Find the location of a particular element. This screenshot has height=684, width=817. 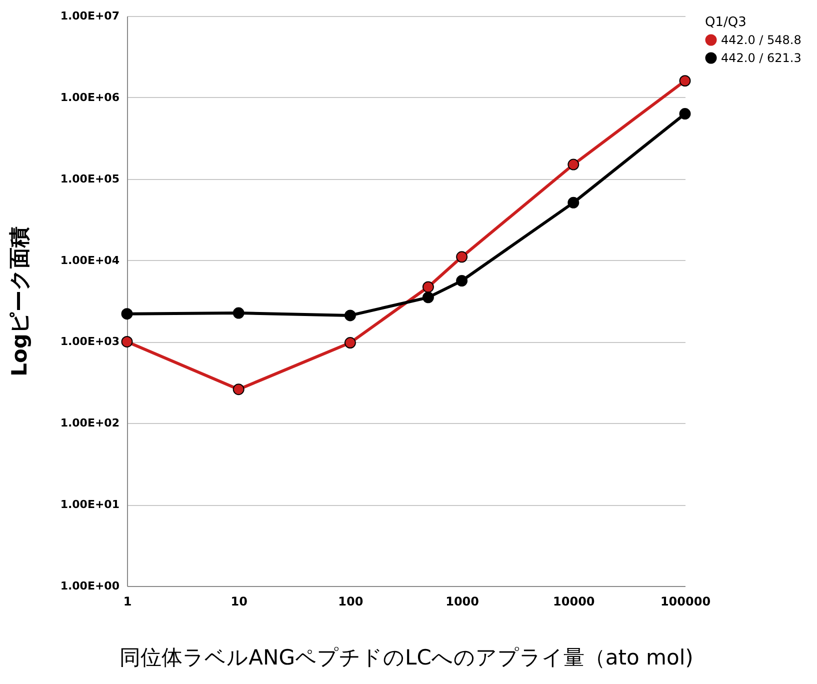

x-tick-label: 100000 is located at coordinates (685, 601).